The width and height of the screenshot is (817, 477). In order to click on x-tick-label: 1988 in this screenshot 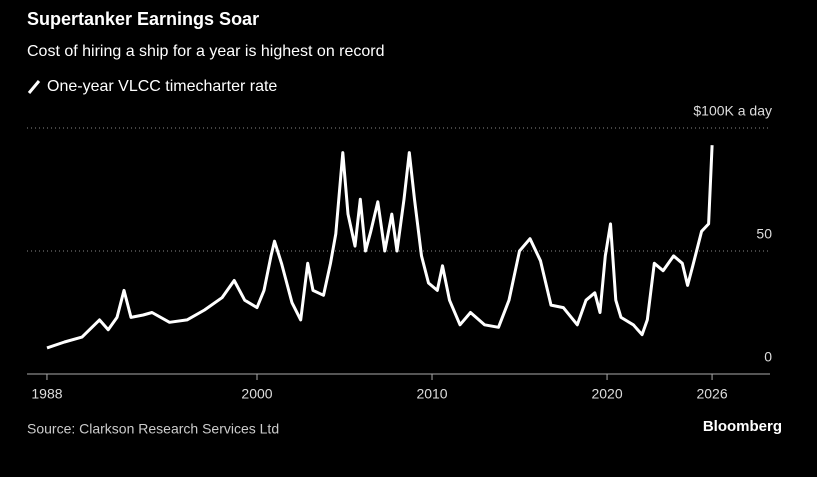, I will do `click(46, 394)`.